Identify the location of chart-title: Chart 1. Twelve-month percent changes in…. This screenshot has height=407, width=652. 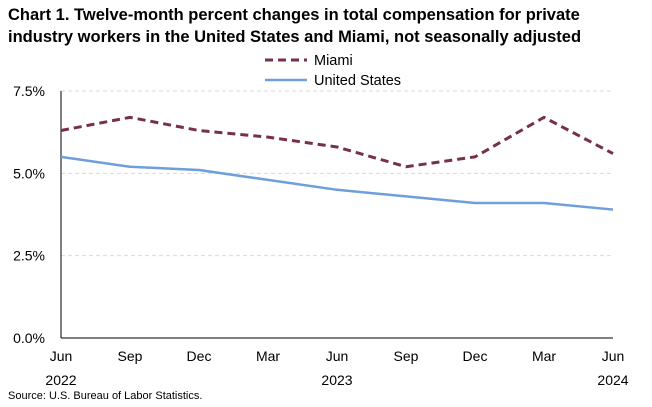
(295, 26).